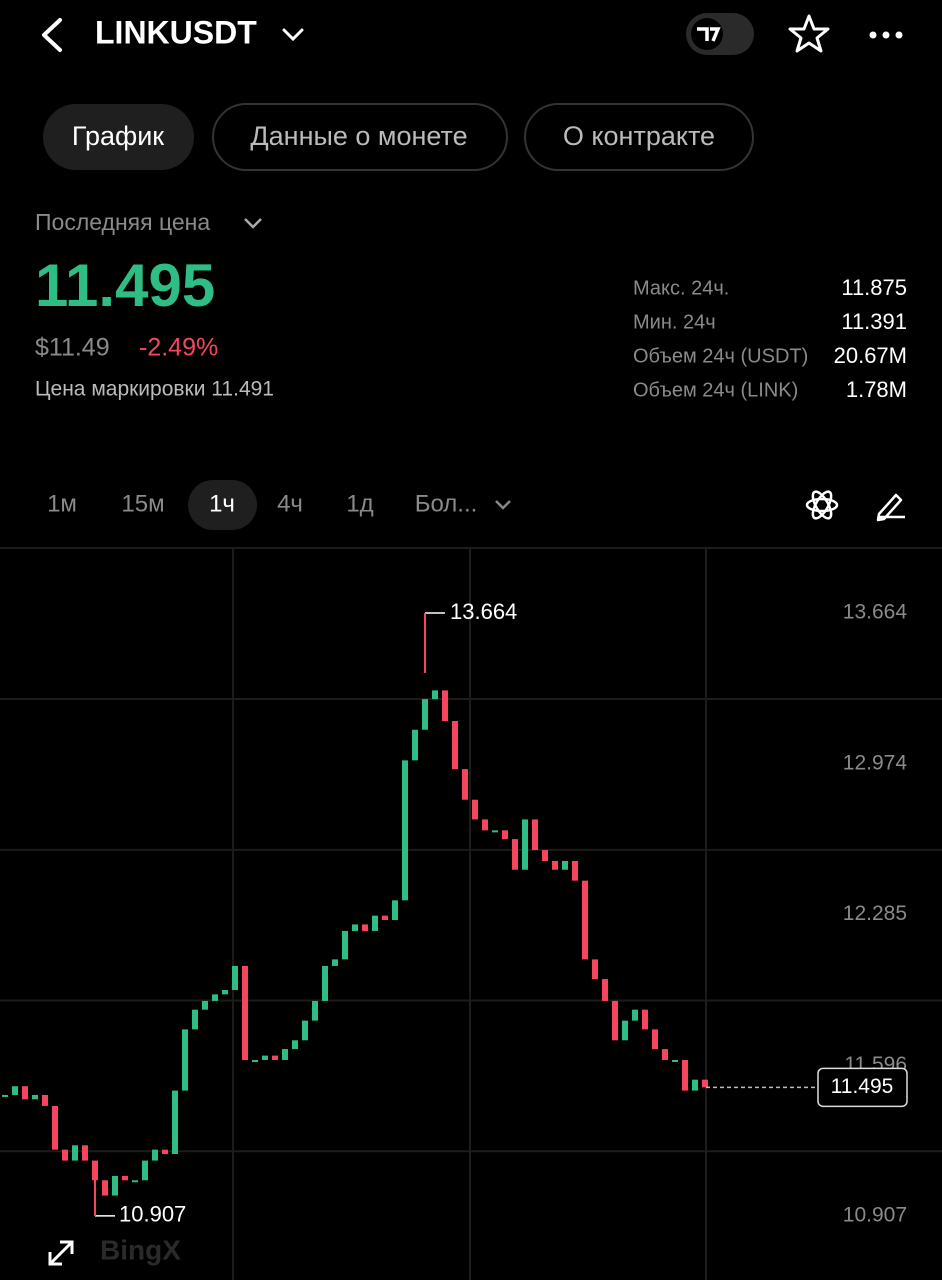  I want to click on tab-coin-data, so click(360, 137).